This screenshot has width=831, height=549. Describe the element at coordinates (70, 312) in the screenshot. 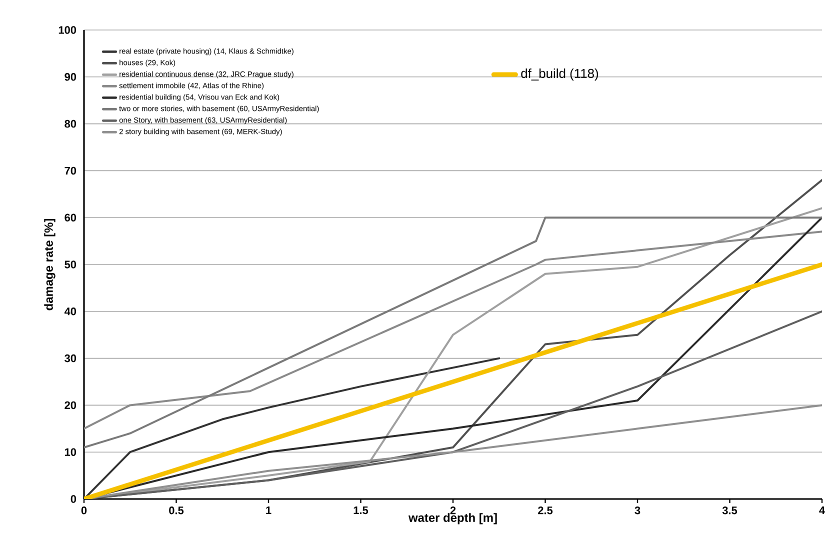

I see `y-tick-label: 40` at that location.